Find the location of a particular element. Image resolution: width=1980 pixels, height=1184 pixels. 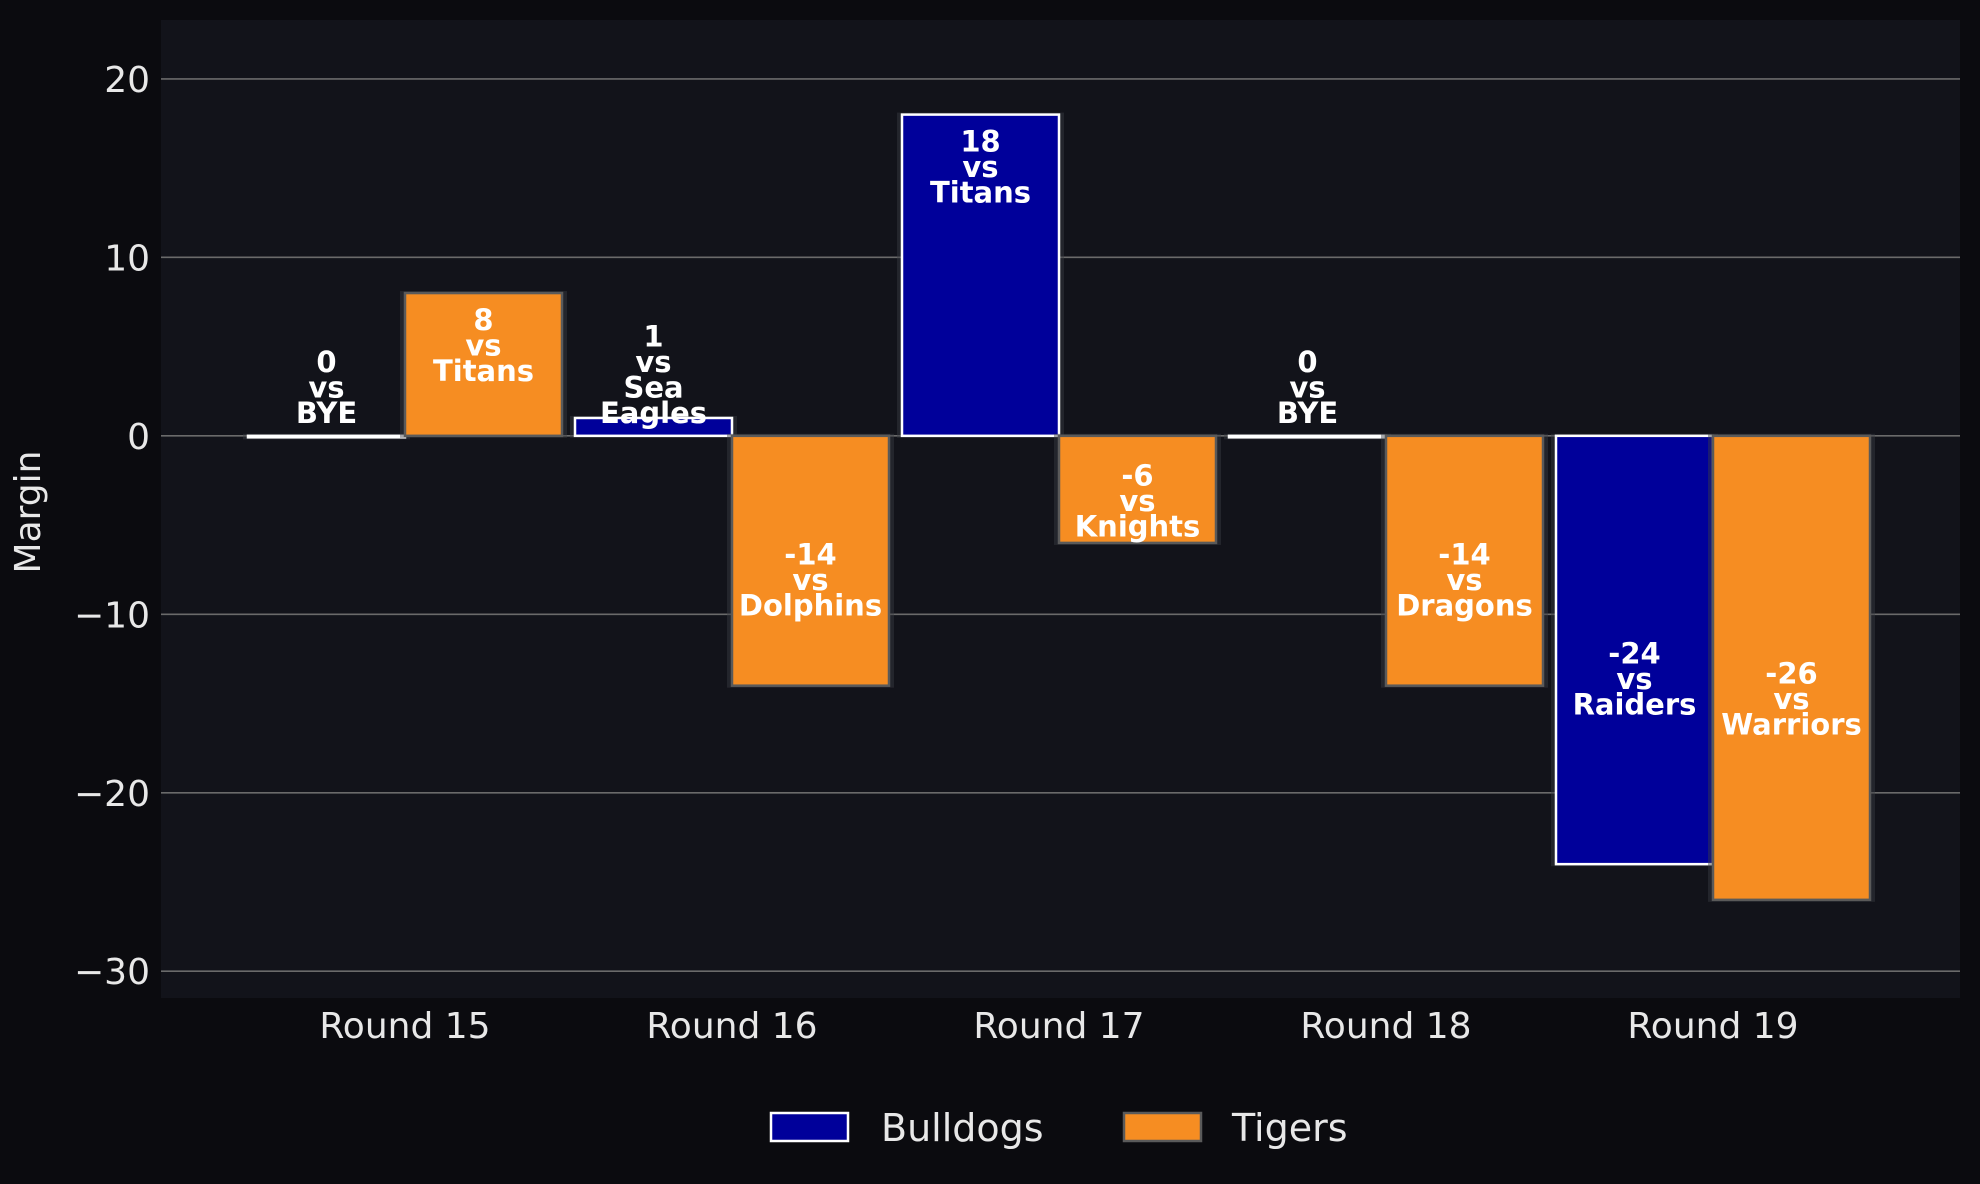

x-axis: Round 15 Round 16 Round 17 Round 18 Round 19 is located at coordinates (1058, 1026).